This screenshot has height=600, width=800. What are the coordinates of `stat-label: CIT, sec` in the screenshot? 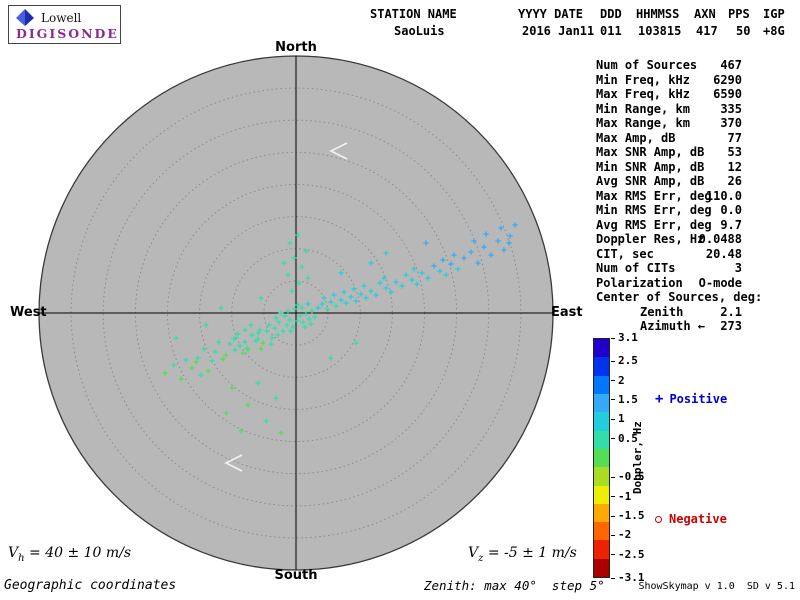 It's located at (625, 253).